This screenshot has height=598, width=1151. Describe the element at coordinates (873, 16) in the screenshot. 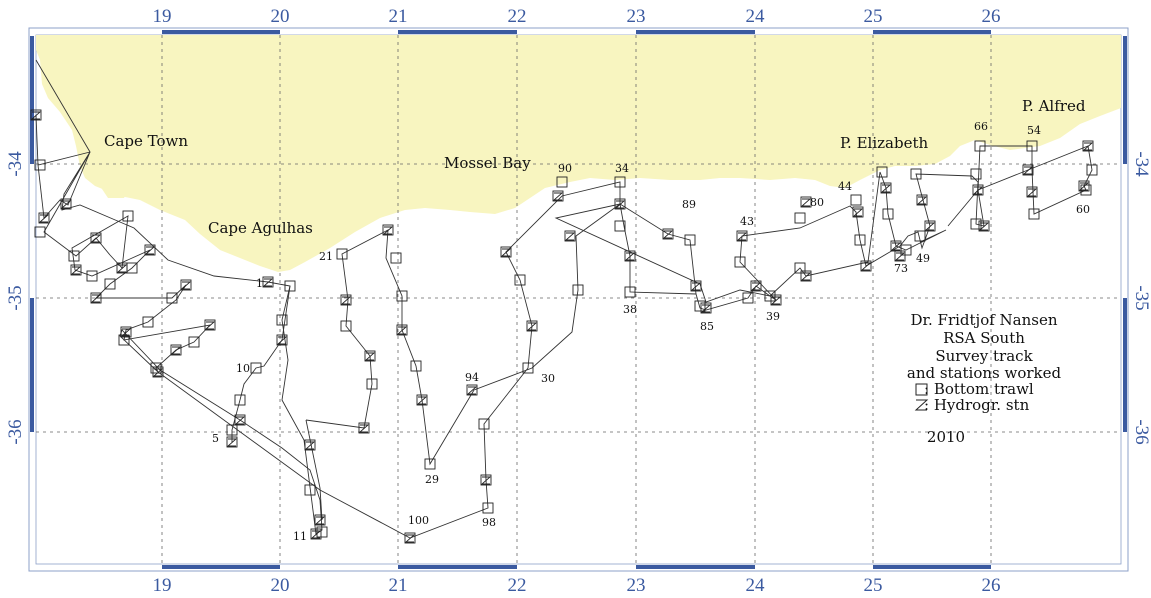

I see `lon-label-top-25: 25` at that location.